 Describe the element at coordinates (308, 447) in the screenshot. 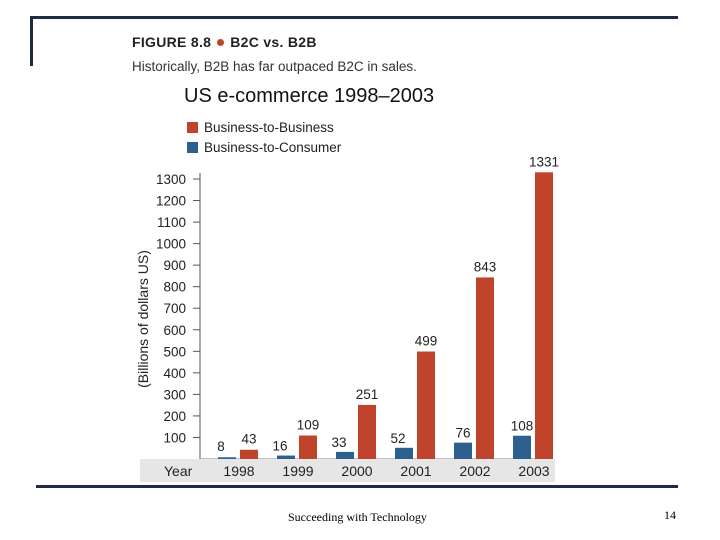

I see `bar-b2b-1999` at that location.